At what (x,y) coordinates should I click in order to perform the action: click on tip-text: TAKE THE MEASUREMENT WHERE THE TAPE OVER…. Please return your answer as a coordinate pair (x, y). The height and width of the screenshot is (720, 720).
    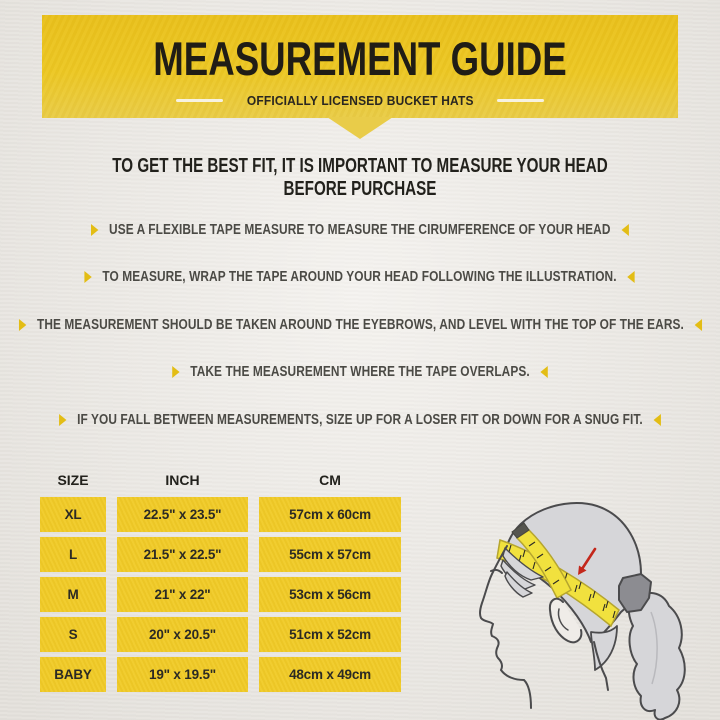
    Looking at the image, I should click on (360, 372).